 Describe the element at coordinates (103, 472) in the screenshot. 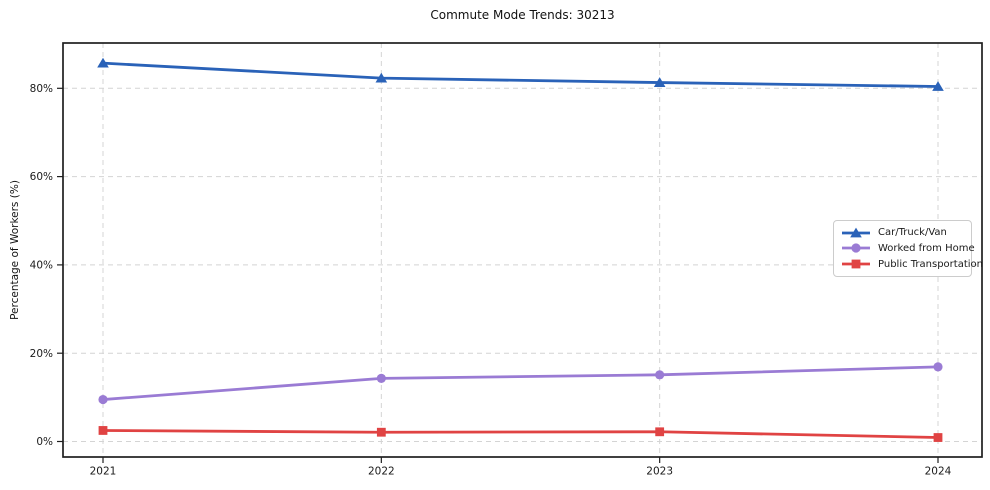

I see `x-tick-label: 2021` at that location.